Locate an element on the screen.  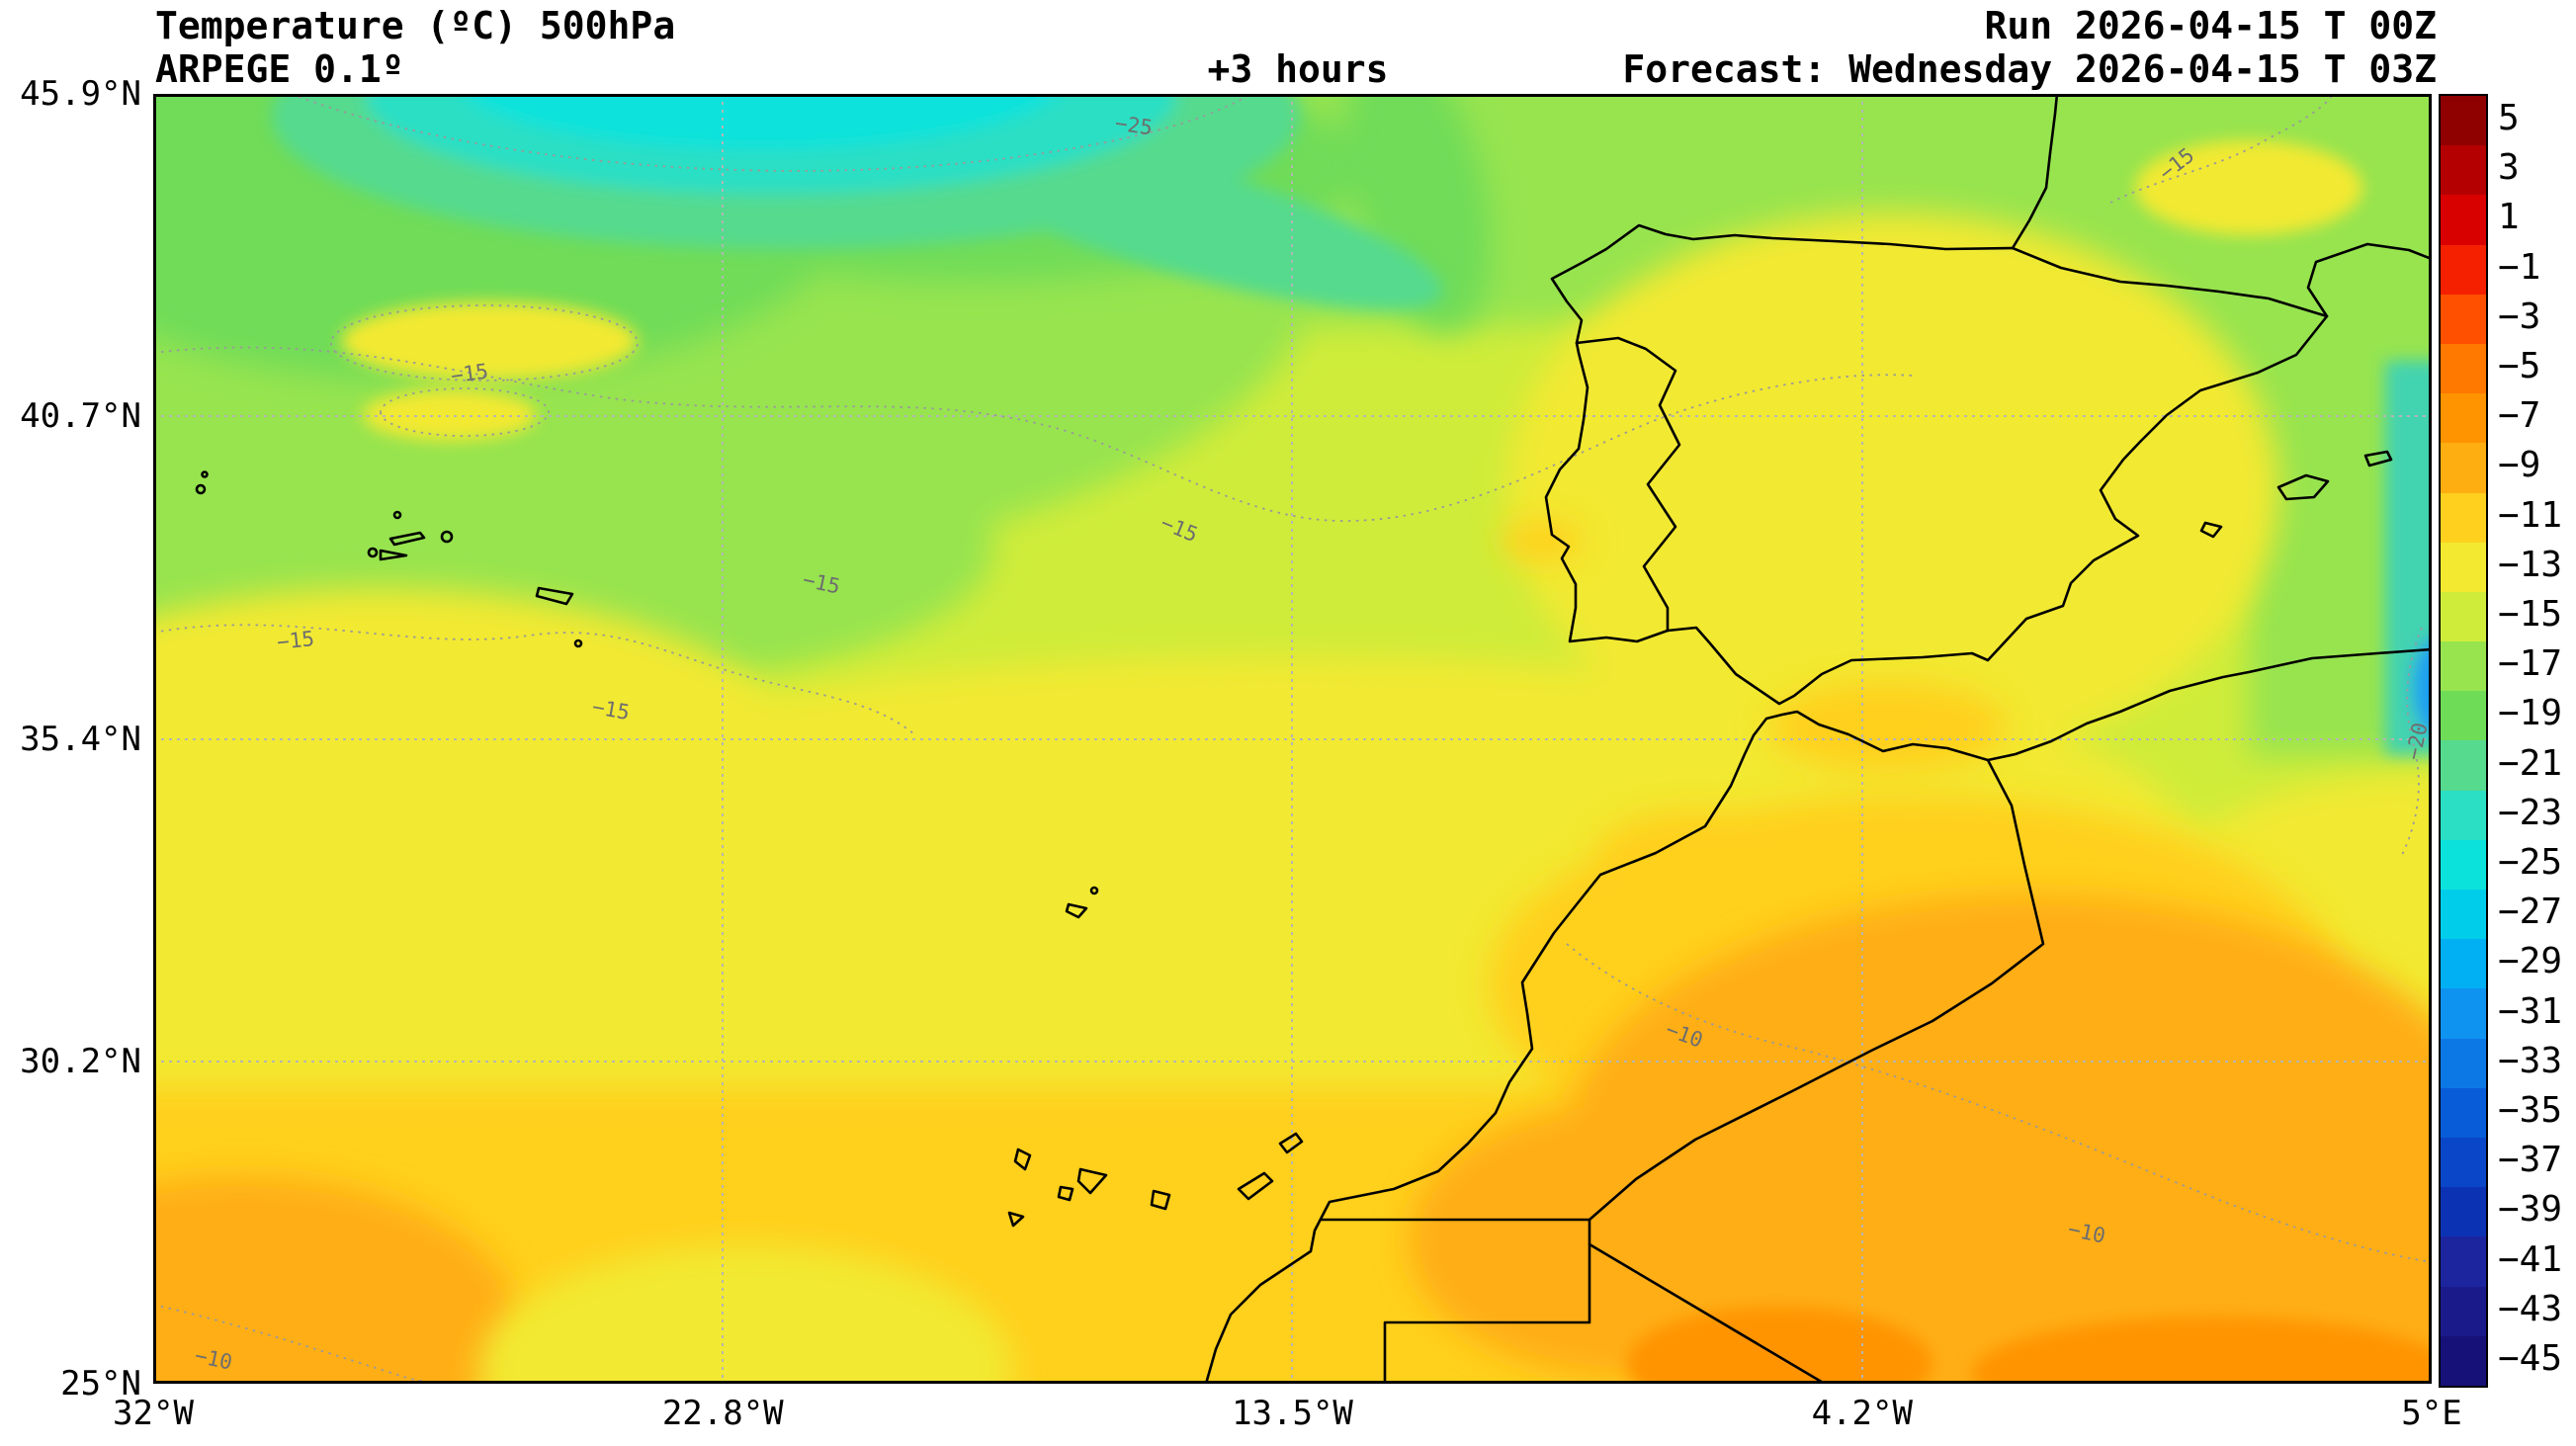
colorbar-tick-label: −35 is located at coordinates (2530, 1110).